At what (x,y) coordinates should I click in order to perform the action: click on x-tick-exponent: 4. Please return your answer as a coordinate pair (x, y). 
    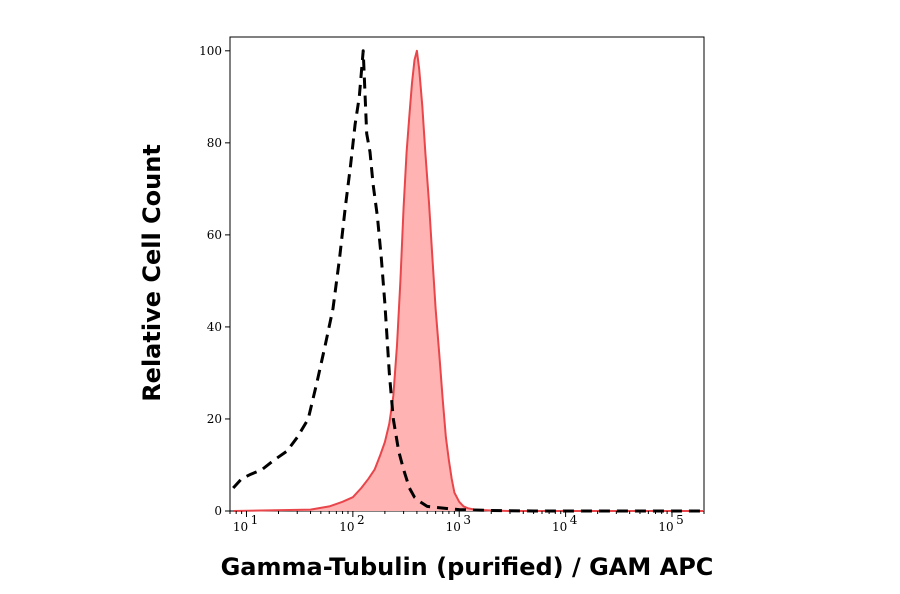
    Looking at the image, I should click on (574, 520).